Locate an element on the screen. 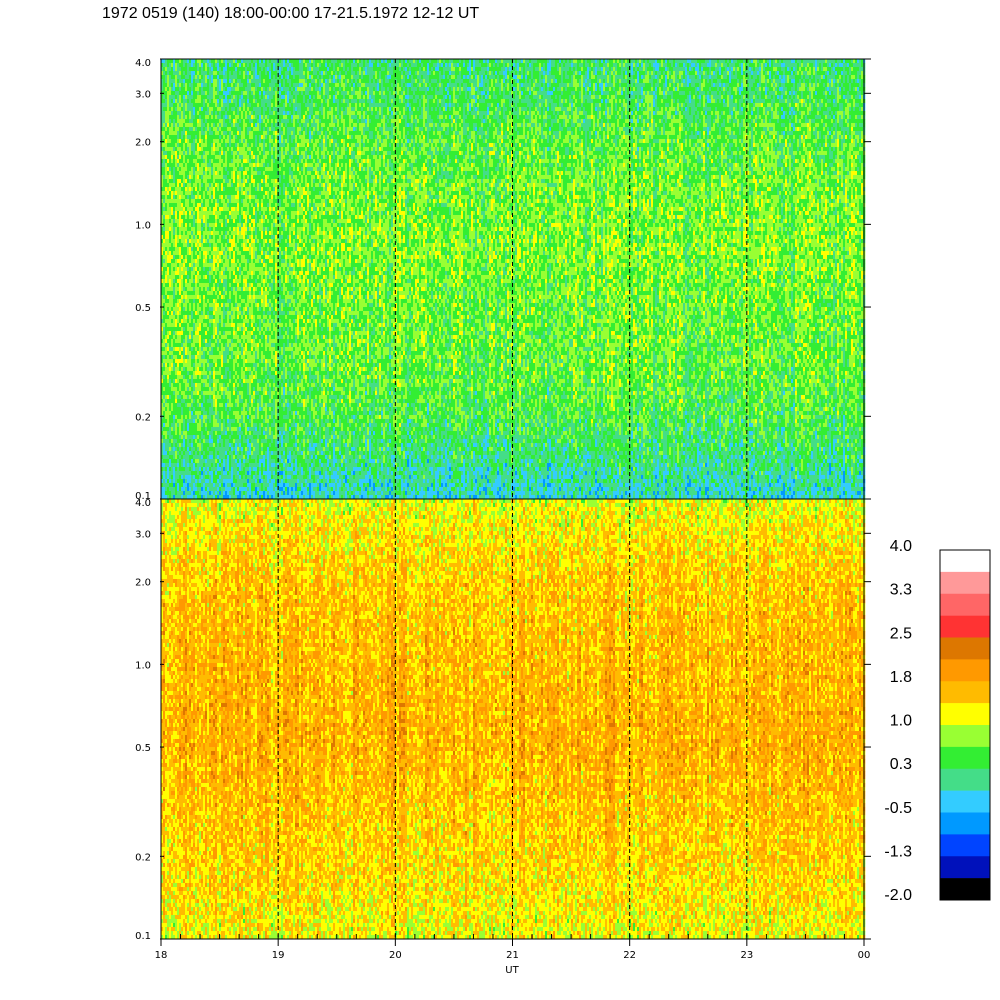 This screenshot has width=1000, height=1000. x-tick-label: 22 is located at coordinates (629, 955).